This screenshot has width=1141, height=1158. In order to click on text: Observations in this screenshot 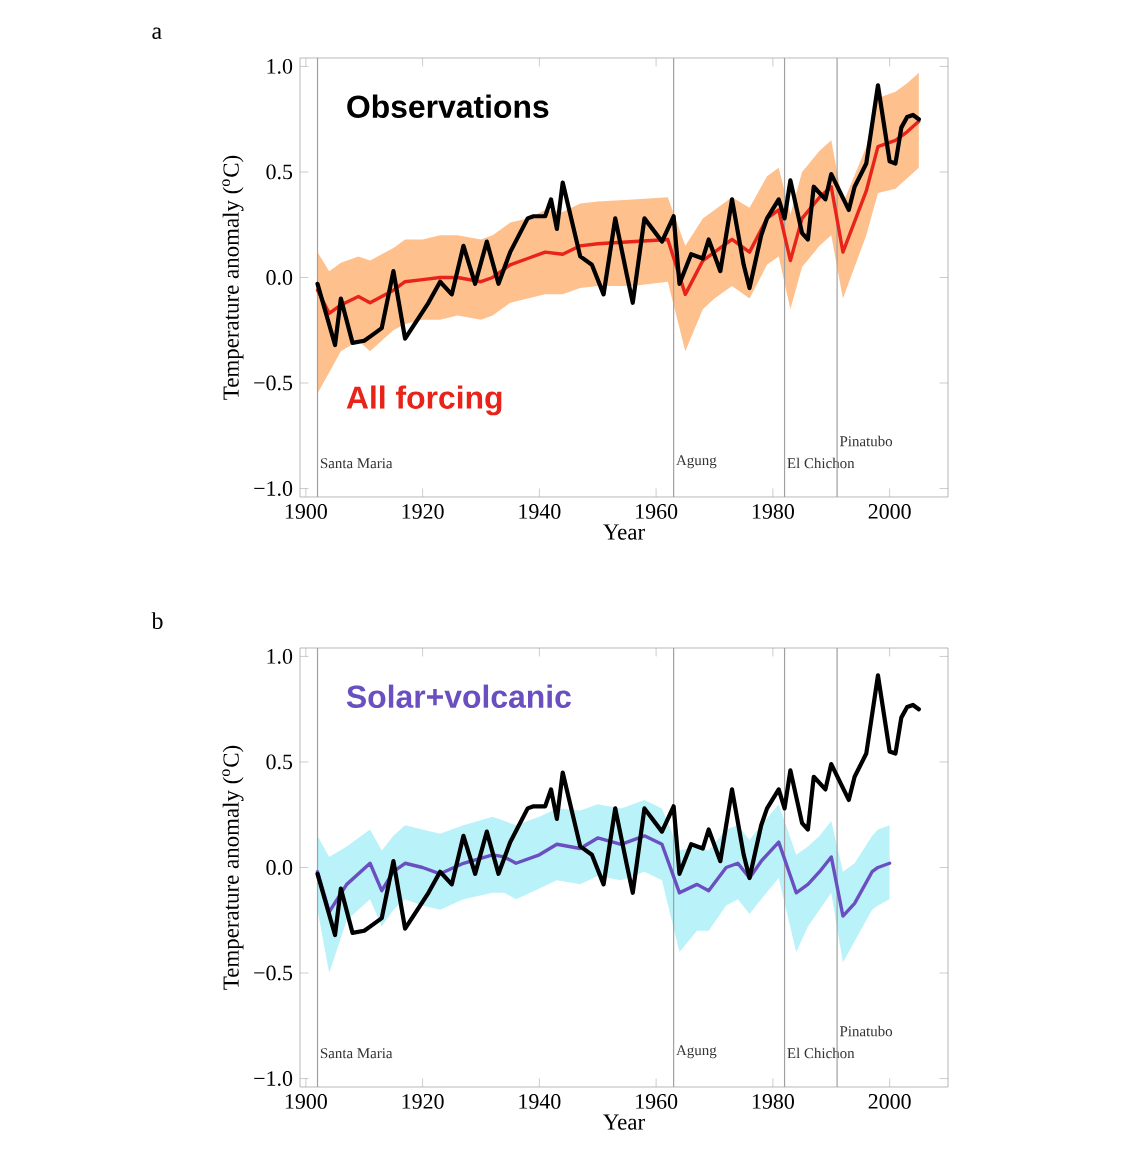, I will do `click(448, 106)`.